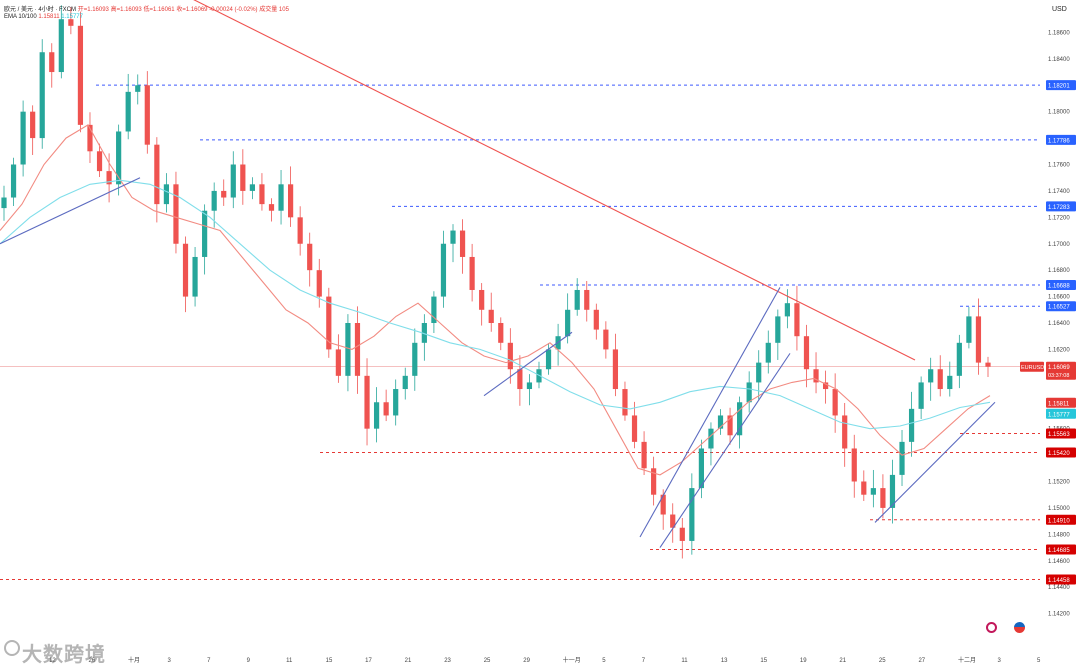 This screenshot has width=1080, height=672. I want to click on us-flag-icon, so click(1019, 627).